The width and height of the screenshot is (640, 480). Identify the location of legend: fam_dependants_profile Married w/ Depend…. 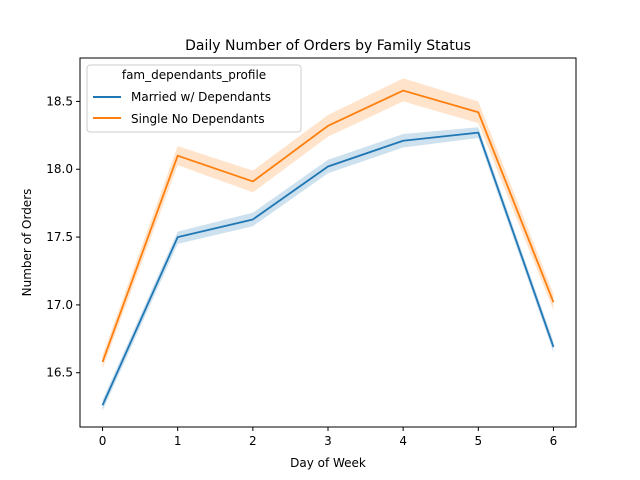
(194, 98).